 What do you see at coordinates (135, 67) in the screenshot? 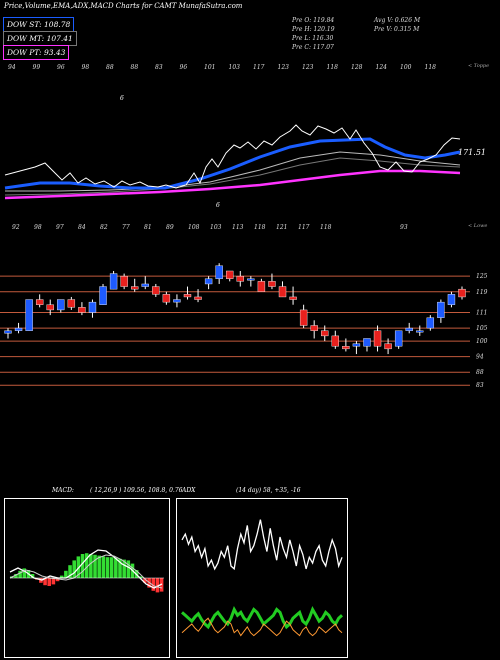
I see `upper-top-number: 88` at bounding box center [135, 67].